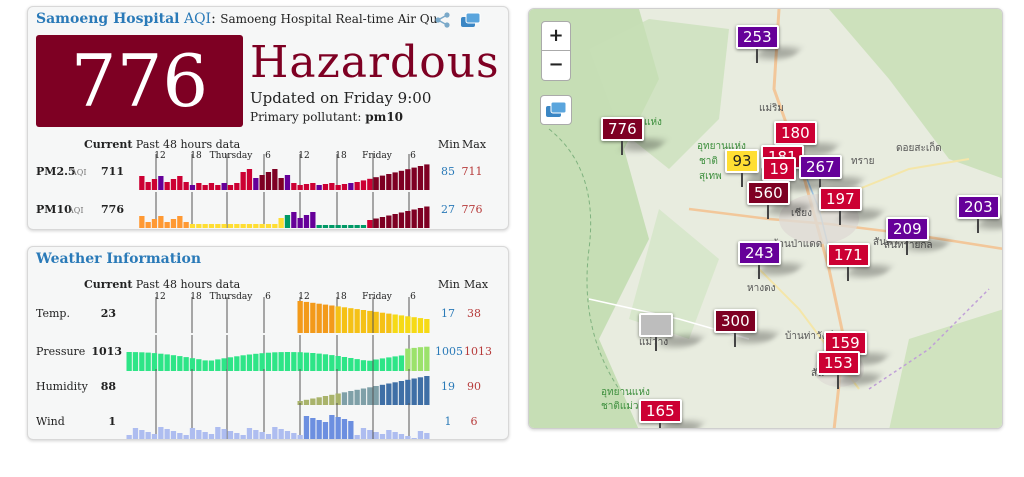  What do you see at coordinates (54, 209) in the screenshot?
I see `pm10-label: PM10` at bounding box center [54, 209].